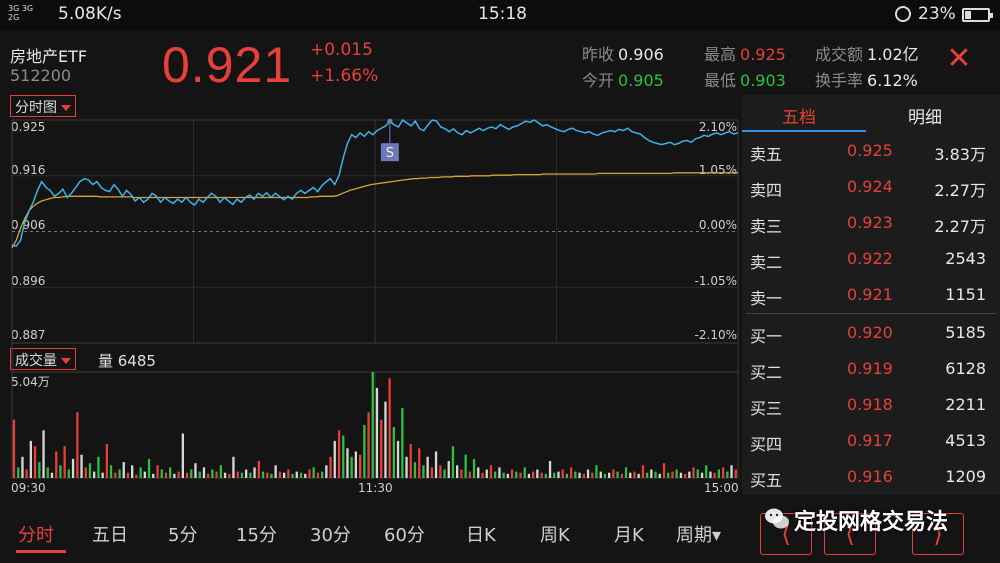 The height and width of the screenshot is (563, 1000). I want to click on price-tick-label: 0.916, so click(28, 170).